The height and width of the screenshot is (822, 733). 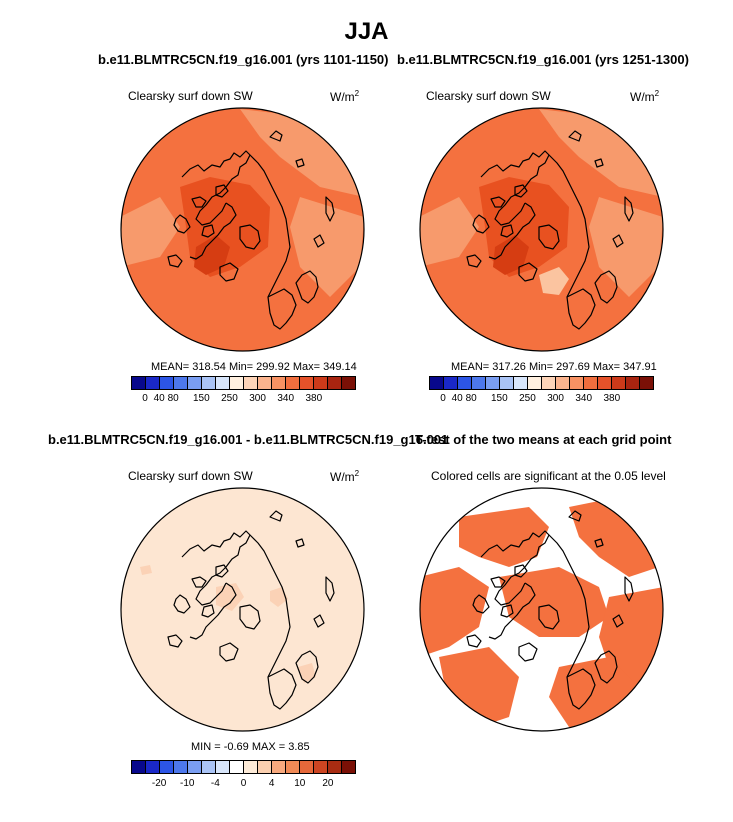 What do you see at coordinates (541, 400) in the screenshot?
I see `panel2-colorbar-ticks: 0 40 80 150 250 300 340 380` at bounding box center [541, 400].